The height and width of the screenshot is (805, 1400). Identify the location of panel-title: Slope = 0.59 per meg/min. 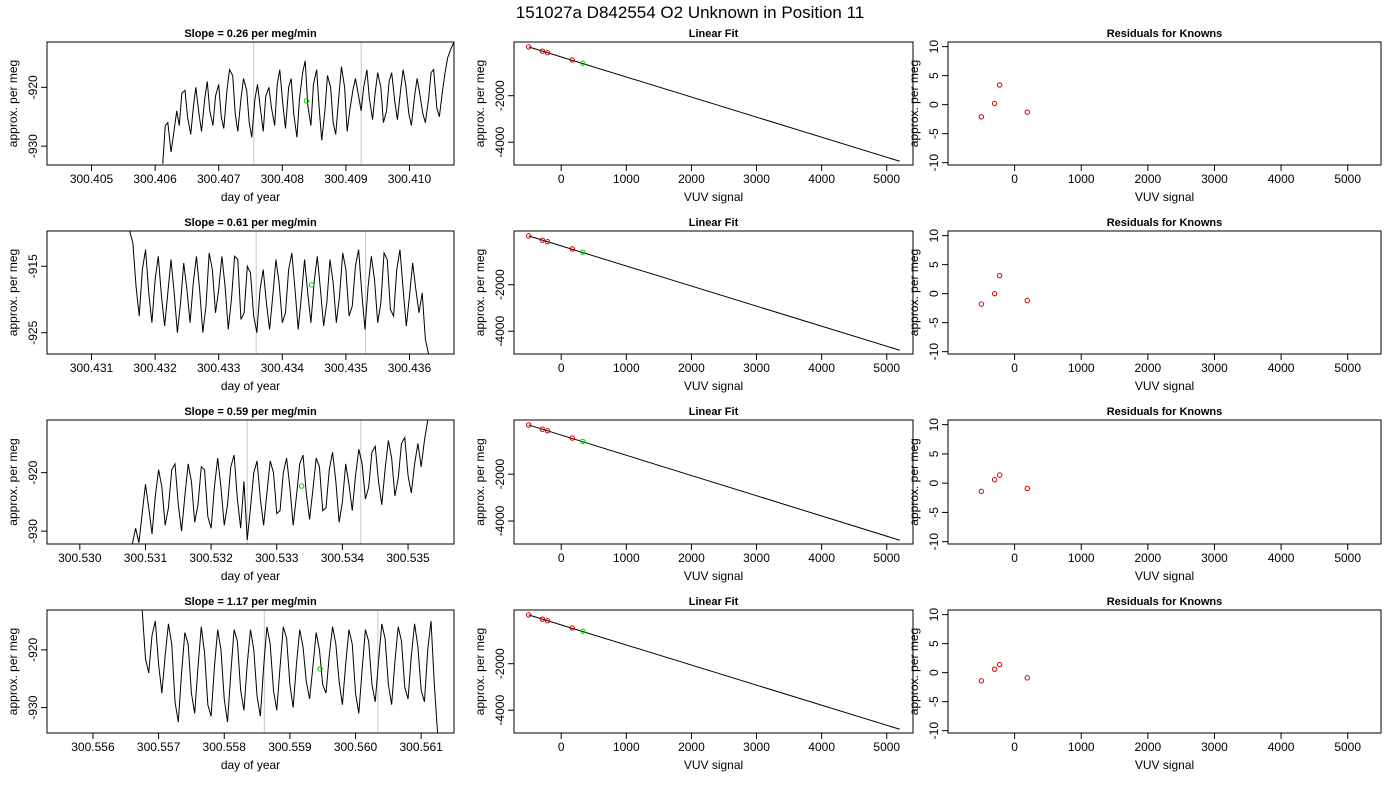
(250, 412).